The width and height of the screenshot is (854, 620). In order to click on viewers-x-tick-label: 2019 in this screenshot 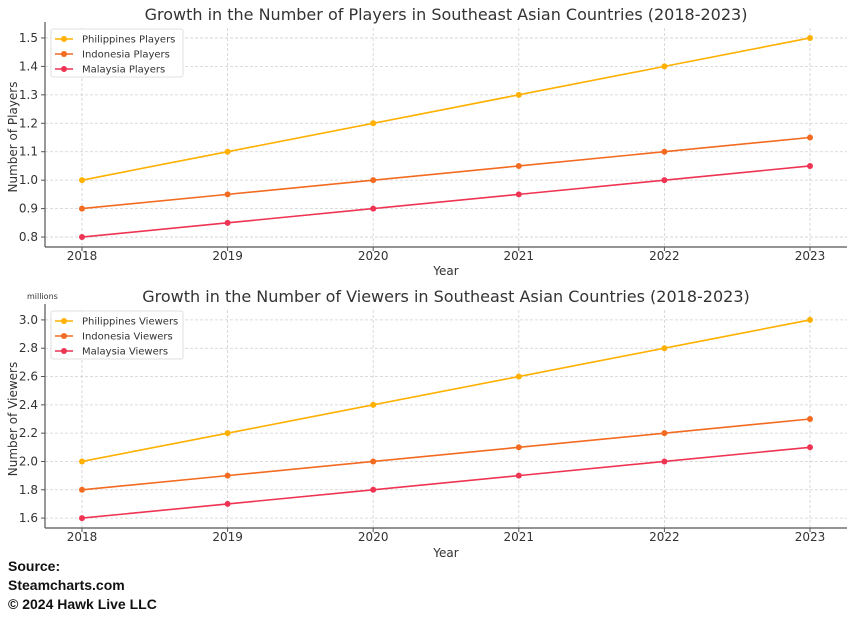, I will do `click(227, 537)`.